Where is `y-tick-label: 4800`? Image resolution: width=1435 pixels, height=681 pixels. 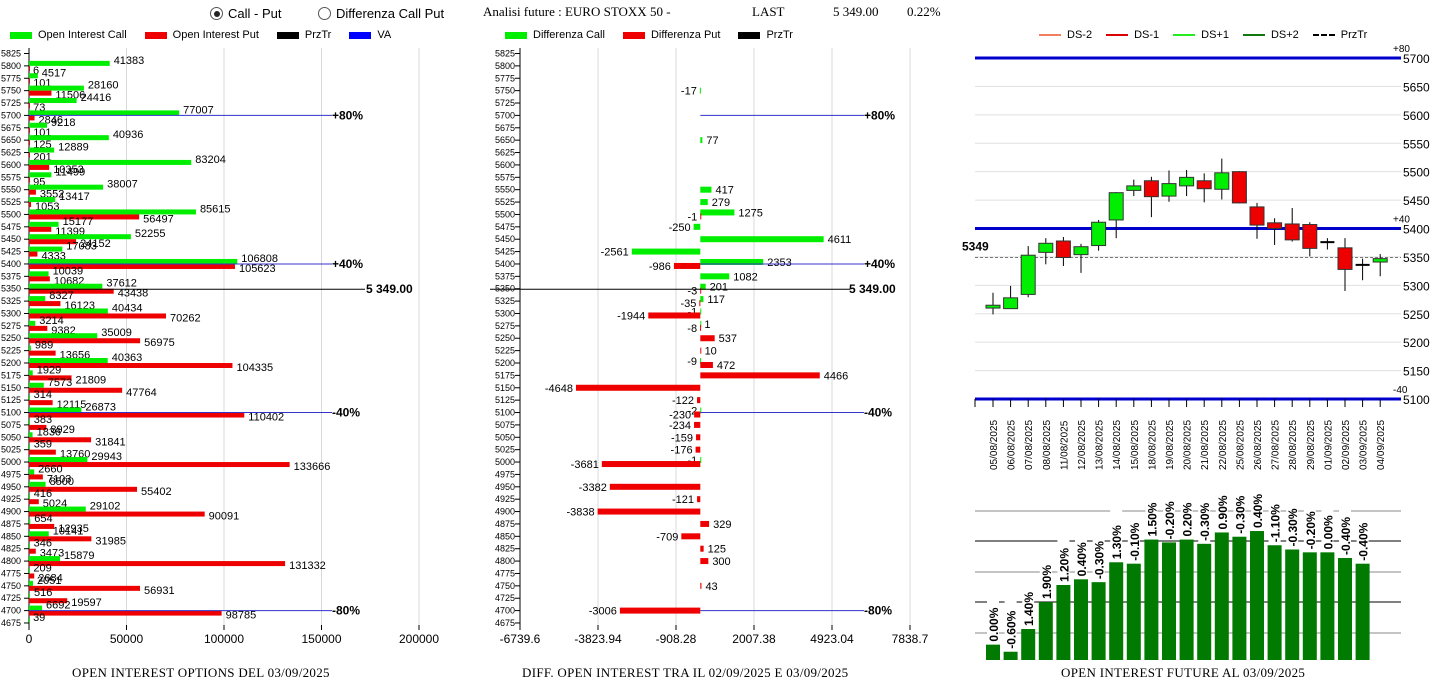
y-tick-label: 4800 is located at coordinates (505, 561).